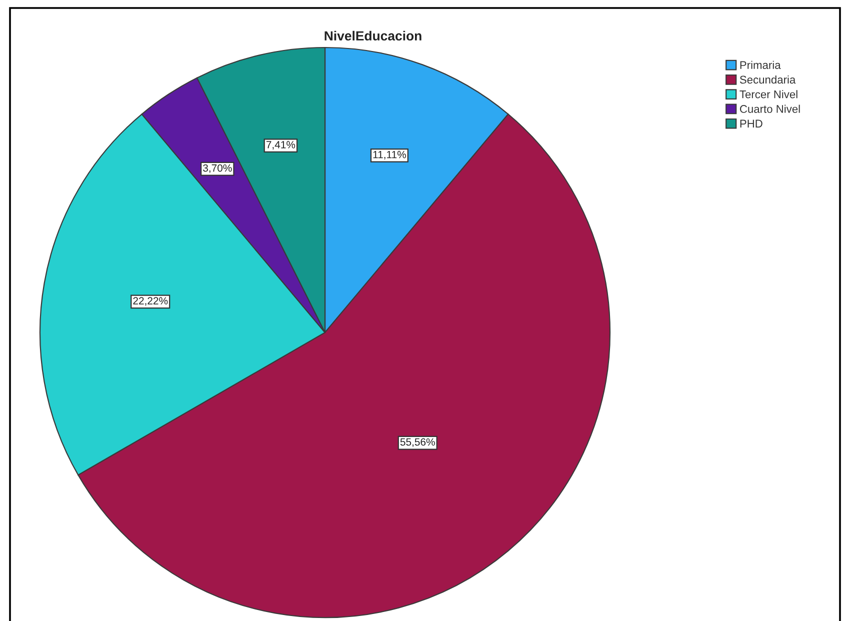 This screenshot has width=845, height=621. Describe the element at coordinates (768, 79) in the screenshot. I see `legend-label: Secundaria` at that location.